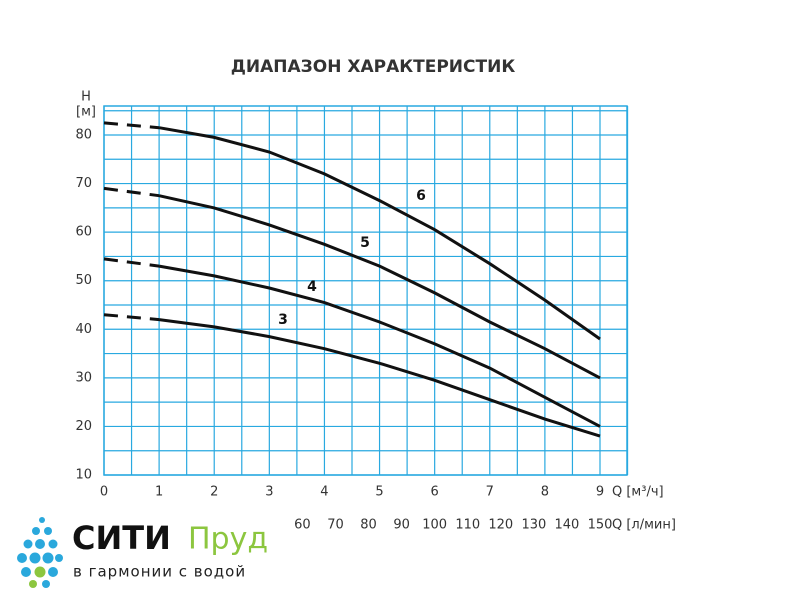  I want to click on logo-brand-accent: Пруд, so click(228, 539).